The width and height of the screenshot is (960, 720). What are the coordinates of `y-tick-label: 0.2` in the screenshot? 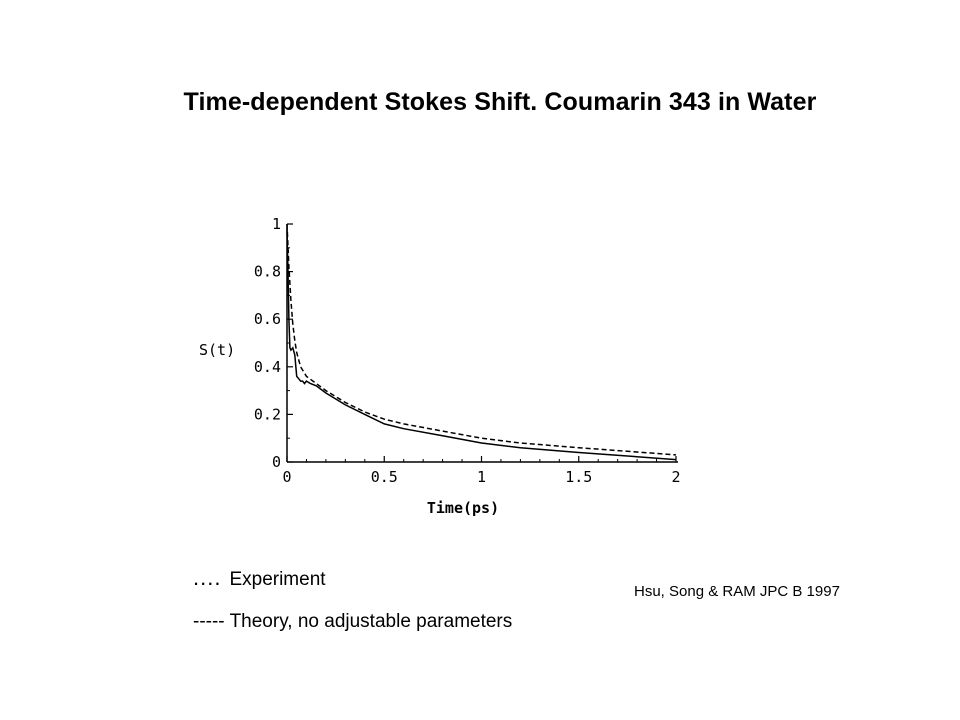 It's located at (267, 414).